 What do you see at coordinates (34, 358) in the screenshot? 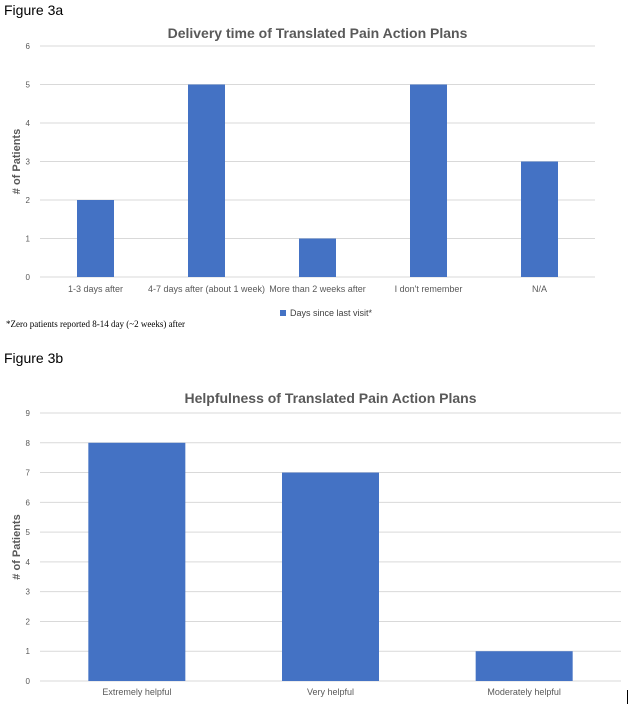
I see `figure-3b-label: Figure 3b` at bounding box center [34, 358].